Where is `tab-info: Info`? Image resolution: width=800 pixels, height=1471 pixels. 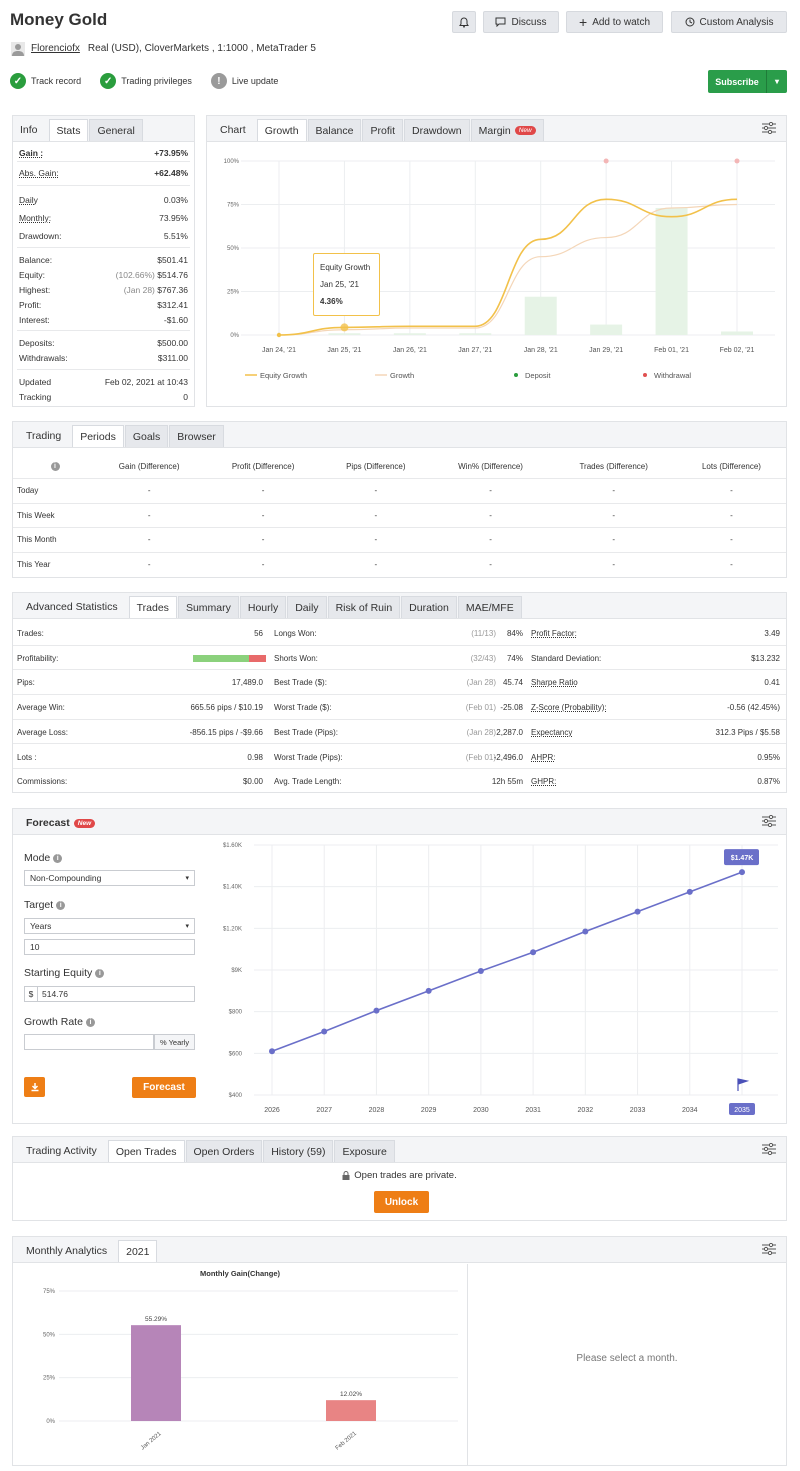
tab-info: Info is located at coordinates (29, 130).